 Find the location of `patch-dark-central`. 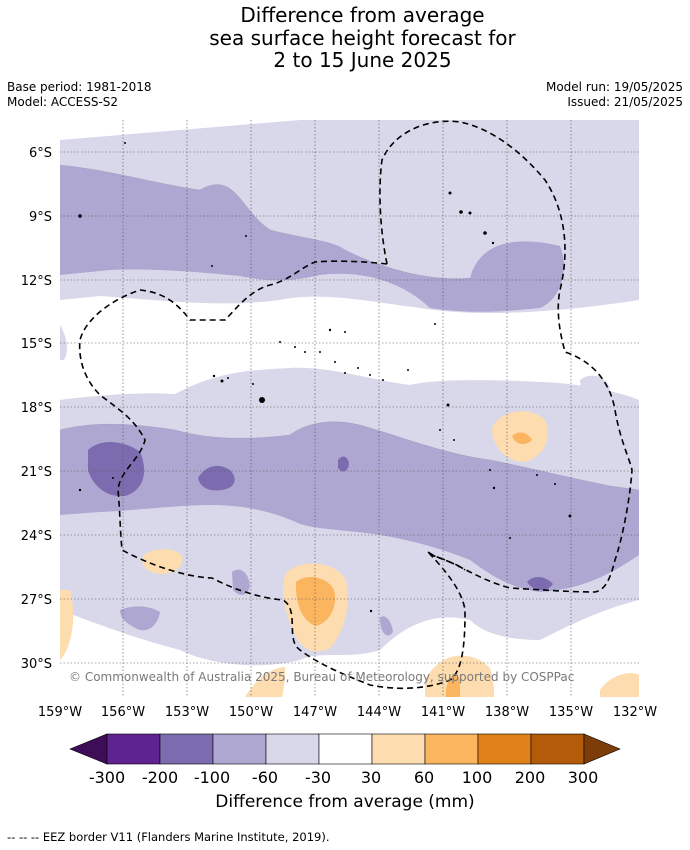

patch-dark-central is located at coordinates (216, 478).